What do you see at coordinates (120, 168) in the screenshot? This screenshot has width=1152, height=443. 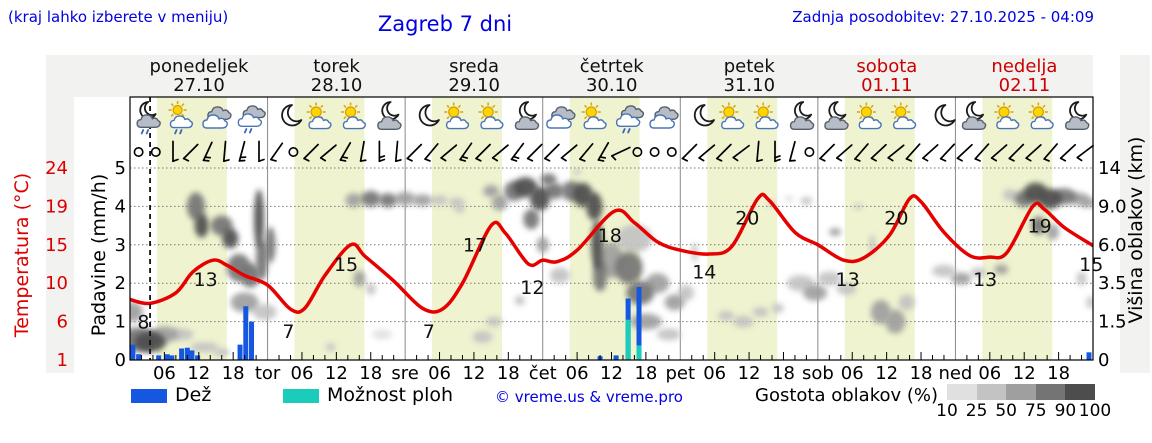 I see `svg-text: 5` at bounding box center [120, 168].